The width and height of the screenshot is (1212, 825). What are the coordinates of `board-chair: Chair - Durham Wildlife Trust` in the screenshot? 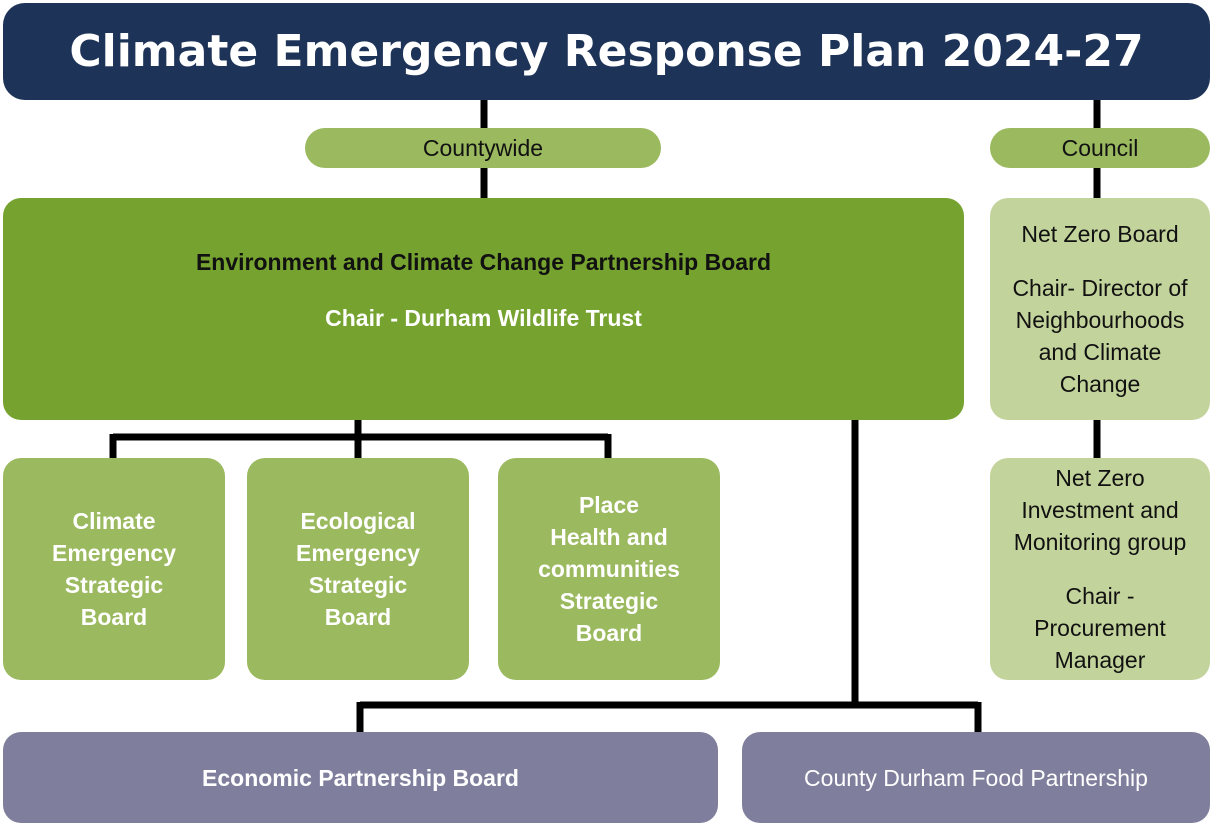 It's located at (483, 318).